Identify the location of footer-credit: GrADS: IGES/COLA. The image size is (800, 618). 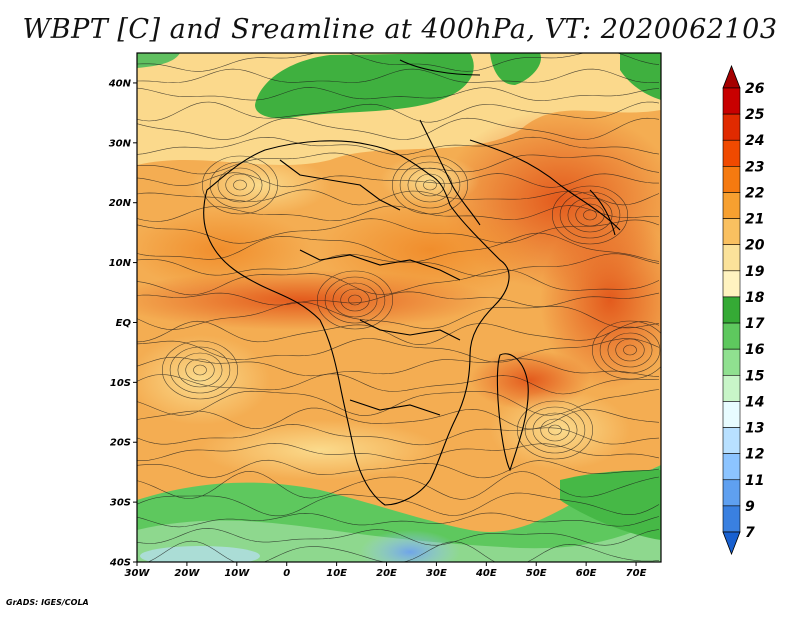
(47, 602).